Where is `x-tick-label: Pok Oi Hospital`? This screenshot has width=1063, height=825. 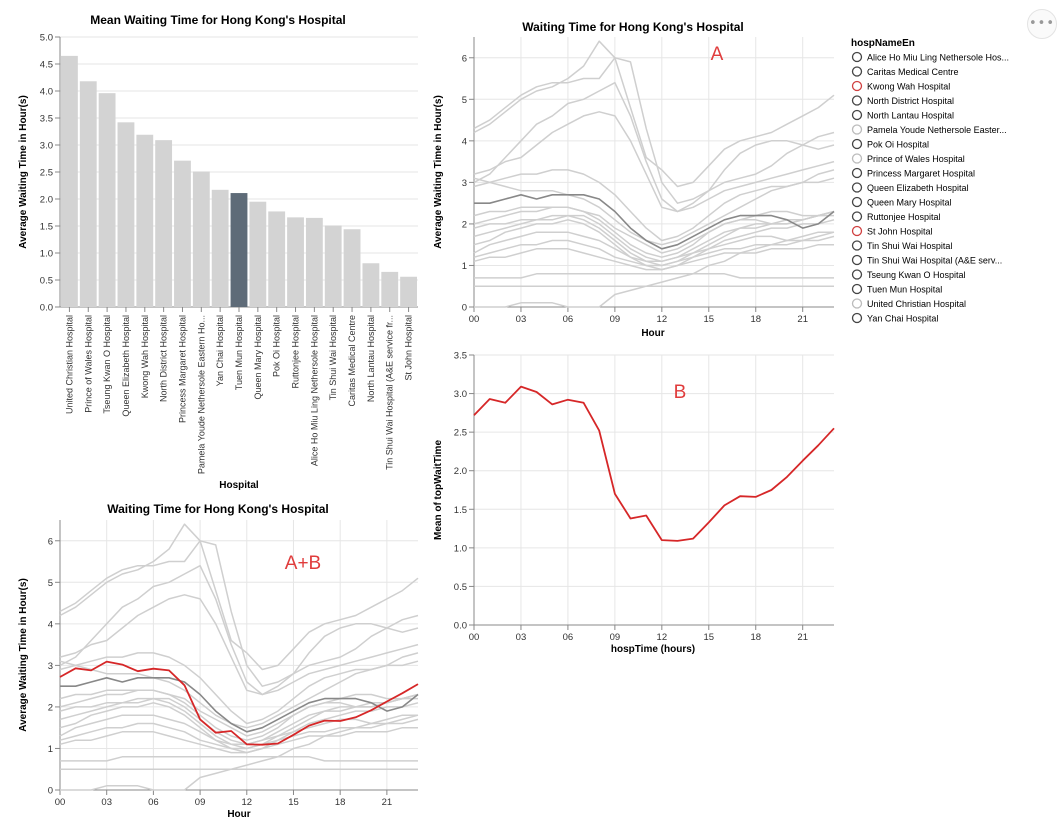 x-tick-label: Pok Oi Hospital is located at coordinates (277, 346).